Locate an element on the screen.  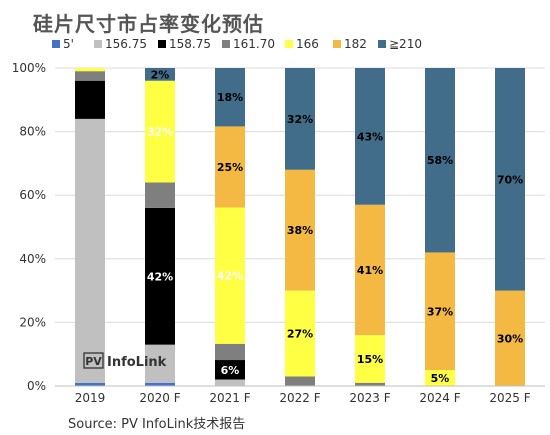
legend: 5' 156.75 158.75 161.70 166 182 ≧210 is located at coordinates (237, 44).